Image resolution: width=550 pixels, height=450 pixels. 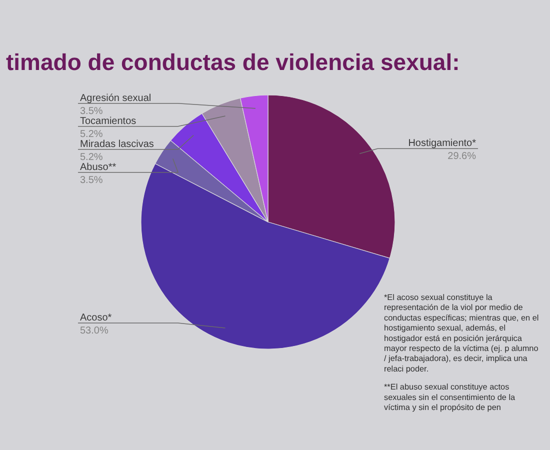 What do you see at coordinates (462, 156) in the screenshot?
I see `data-label: 29.6%` at bounding box center [462, 156].